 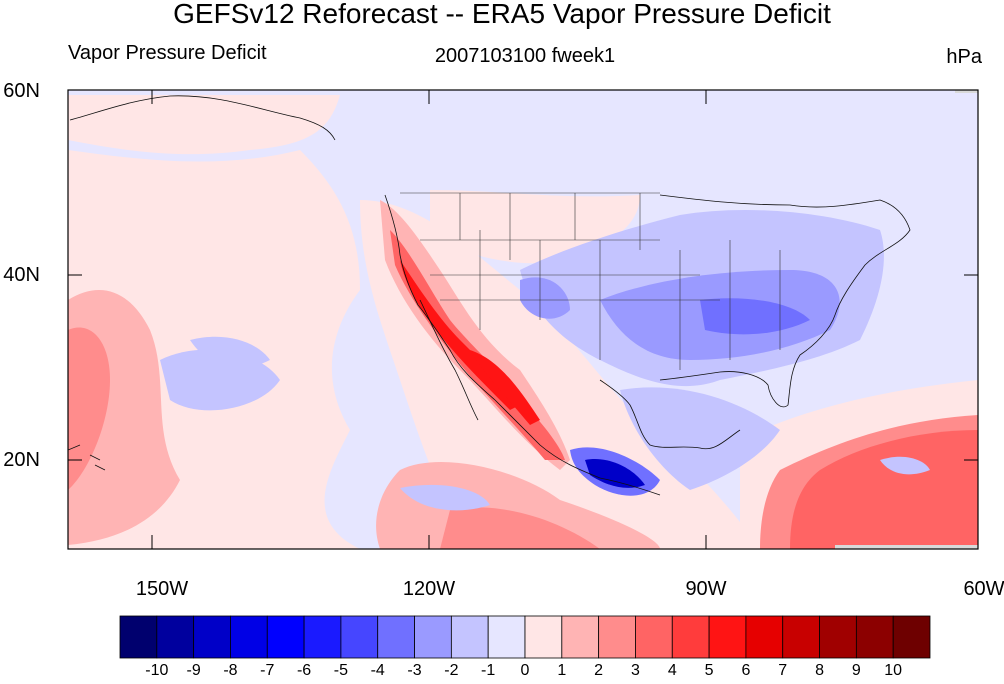 What do you see at coordinates (230, 670) in the screenshot?
I see `colorbar-label: -8` at bounding box center [230, 670].